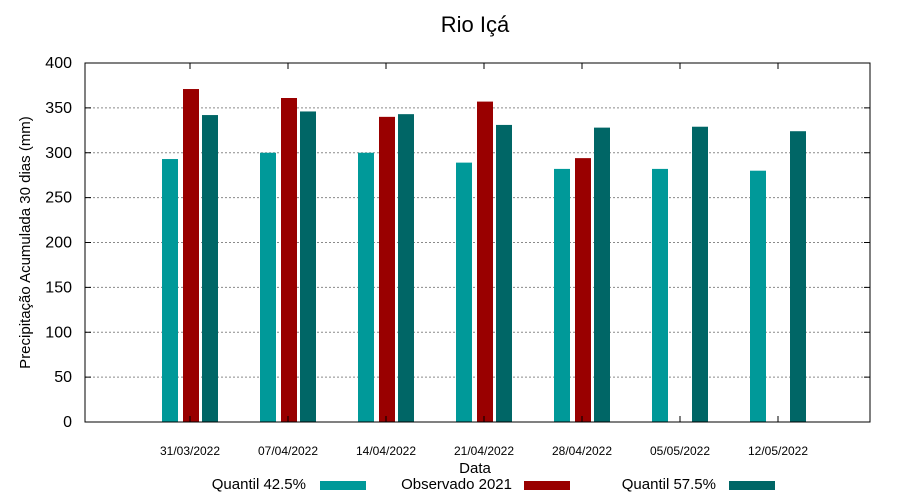  I want to click on y-tick-label: 300, so click(58, 153).